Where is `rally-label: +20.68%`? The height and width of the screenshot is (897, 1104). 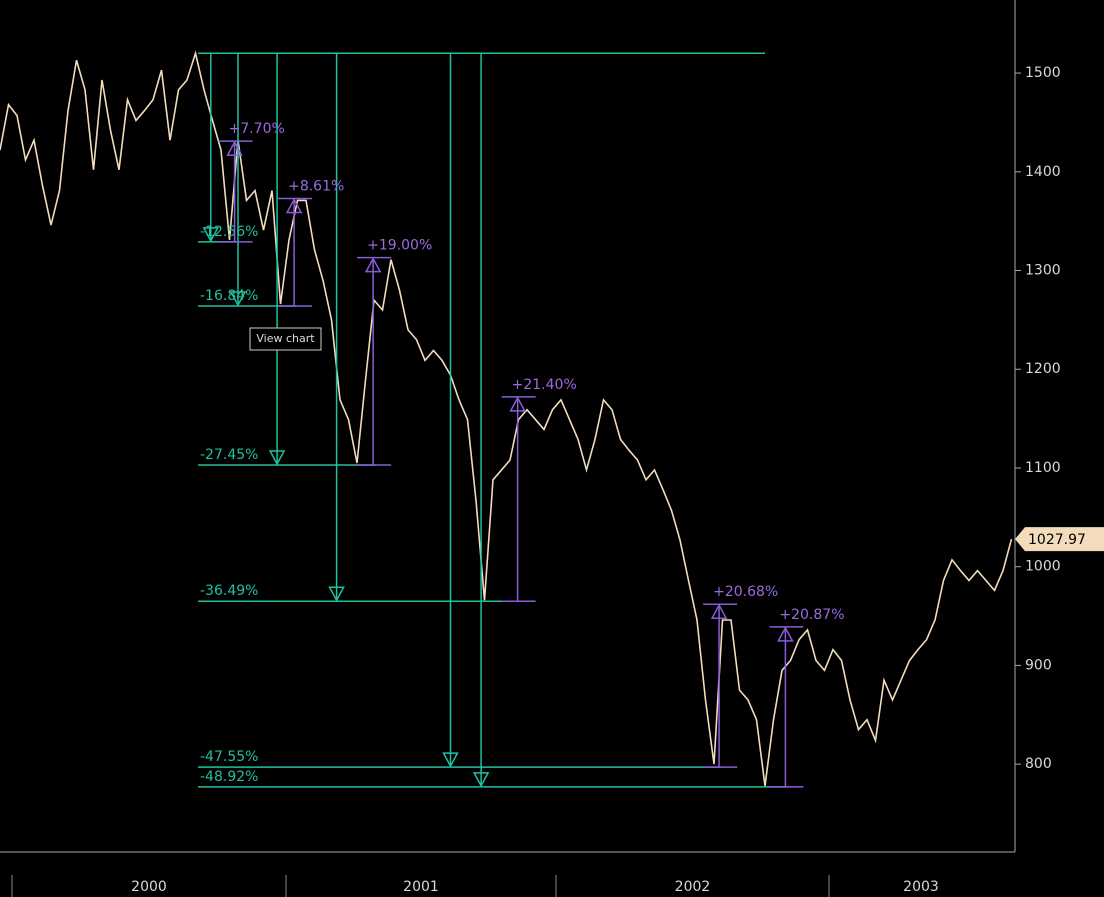
rally-label: +20.68% is located at coordinates (745, 592).